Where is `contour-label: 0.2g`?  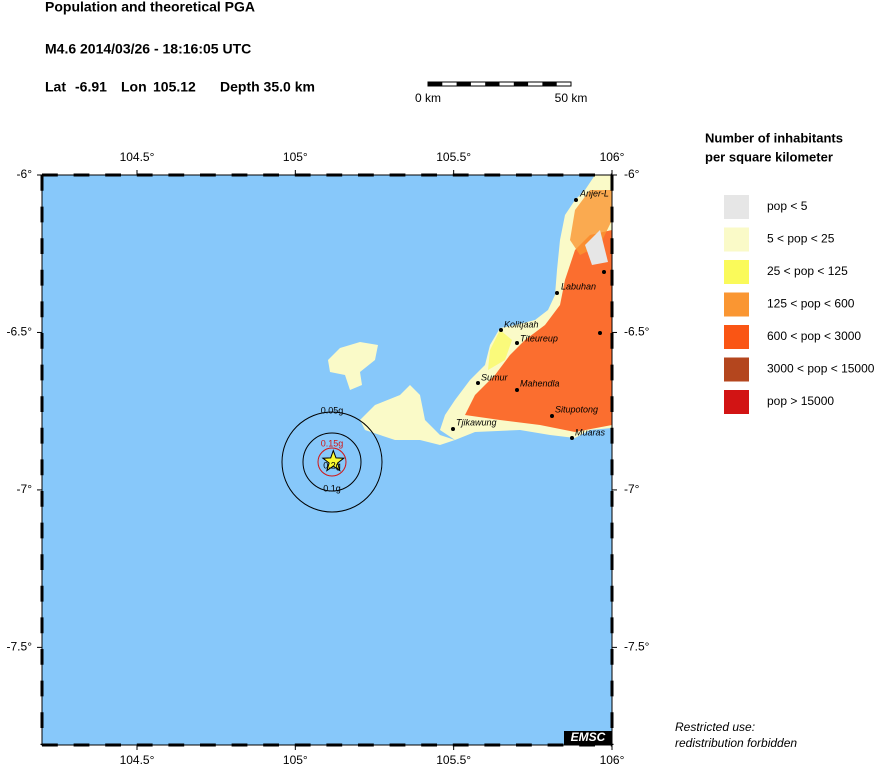
contour-label: 0.2g is located at coordinates (332, 465).